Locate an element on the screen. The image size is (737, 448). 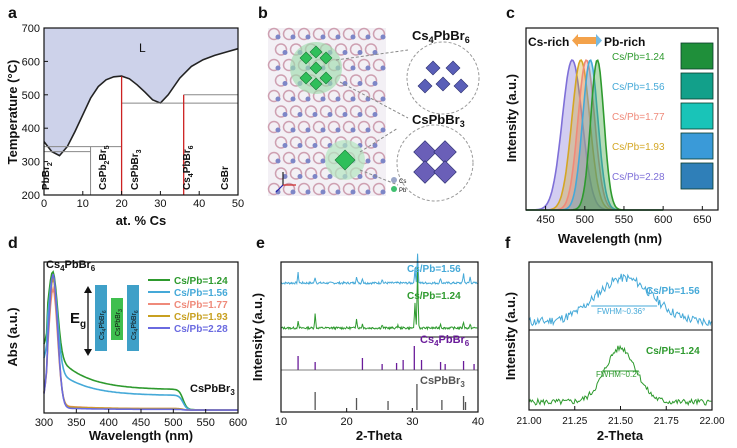
d-xtick-label-5: 550 is located at coordinates (205, 423).